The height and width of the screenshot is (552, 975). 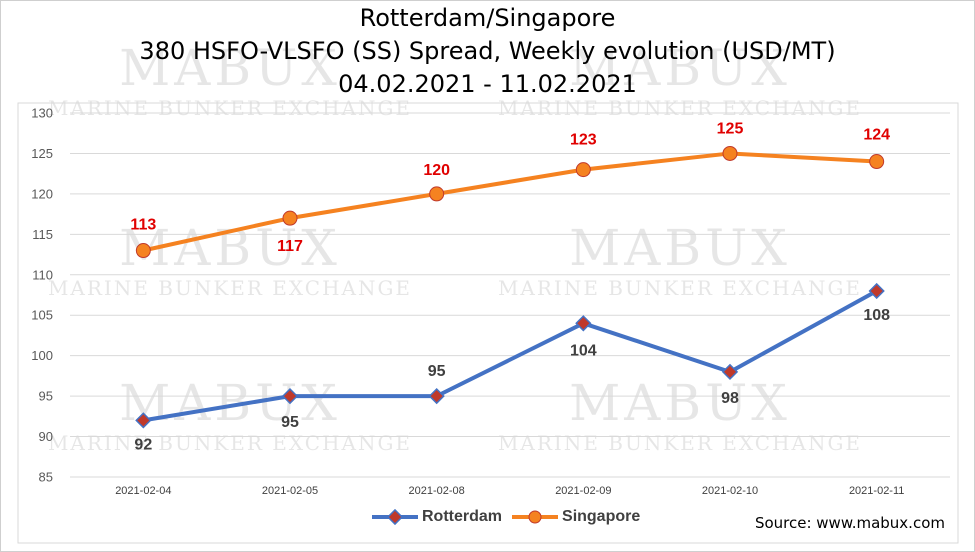 I want to click on series-line-singapore, so click(x=509, y=202).